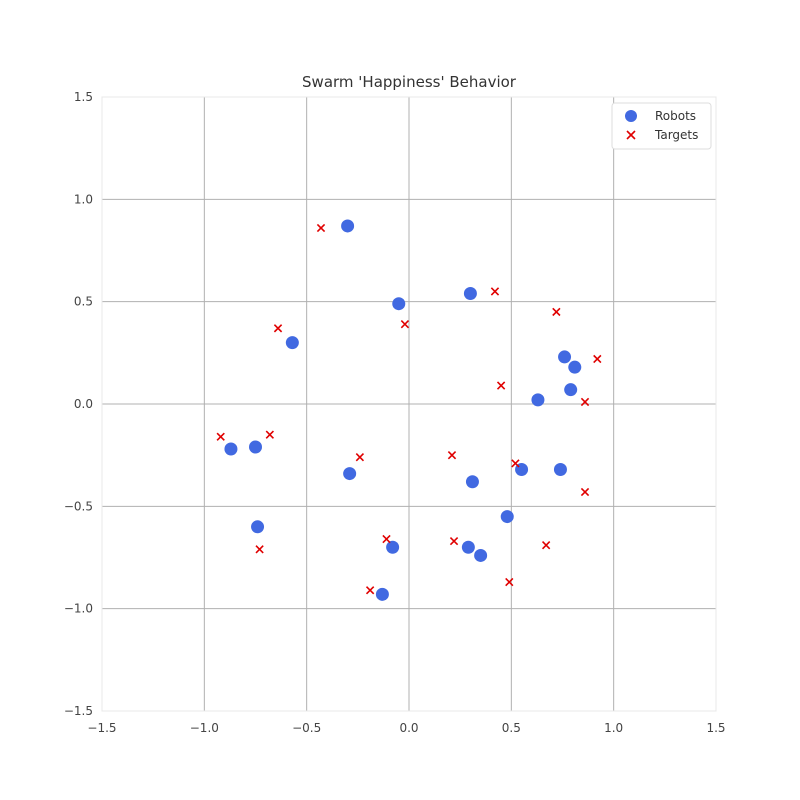 This screenshot has height=800, width=800. What do you see at coordinates (83, 404) in the screenshot?
I see `y-tick-label: 0.0` at bounding box center [83, 404].